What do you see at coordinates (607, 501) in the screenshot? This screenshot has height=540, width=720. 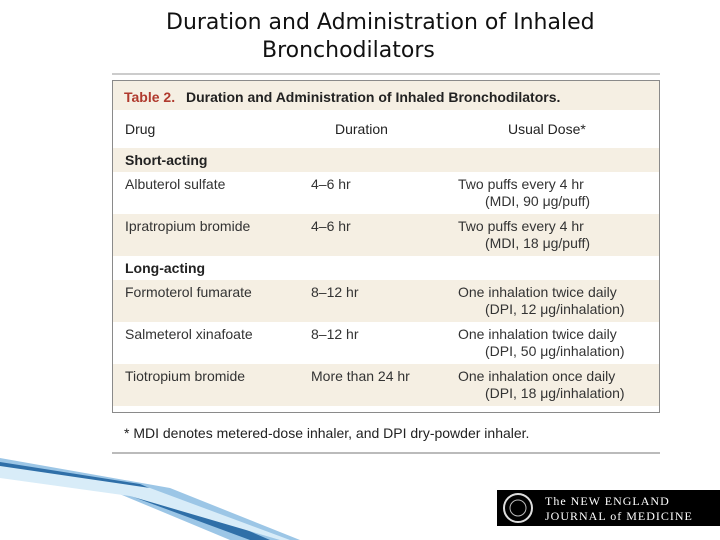 I see `logo-text: The NEW ENGLAND` at bounding box center [607, 501].